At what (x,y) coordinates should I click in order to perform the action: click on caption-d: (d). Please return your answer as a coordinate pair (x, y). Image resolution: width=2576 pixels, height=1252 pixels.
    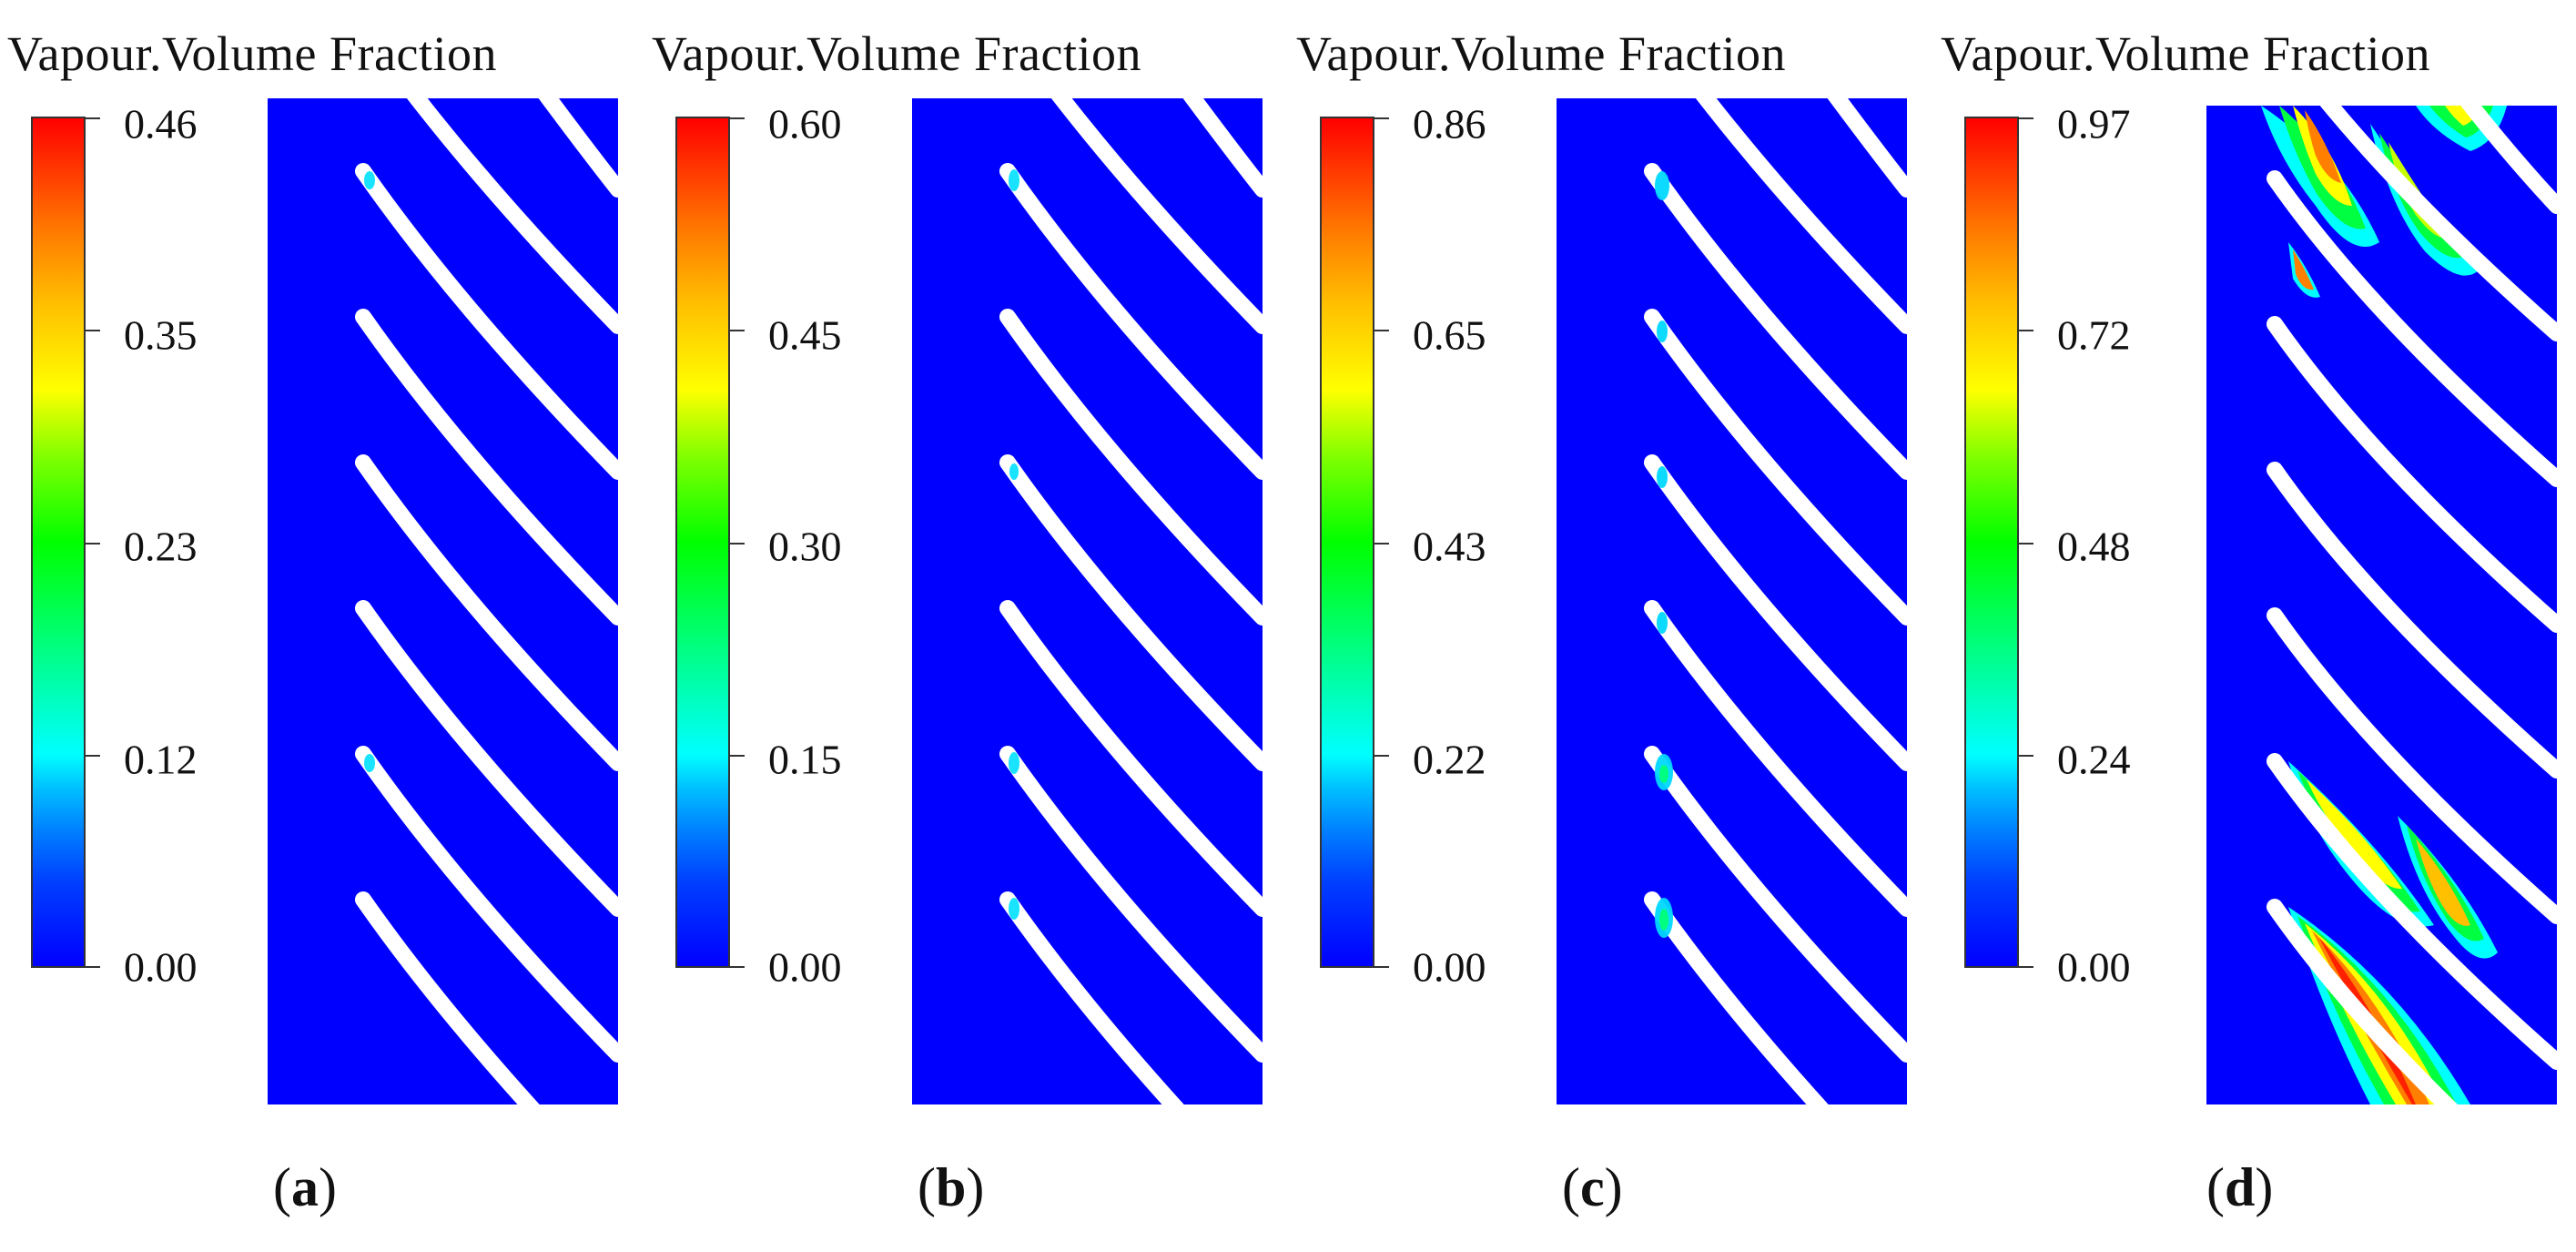
    Looking at the image, I should click on (2240, 1187).